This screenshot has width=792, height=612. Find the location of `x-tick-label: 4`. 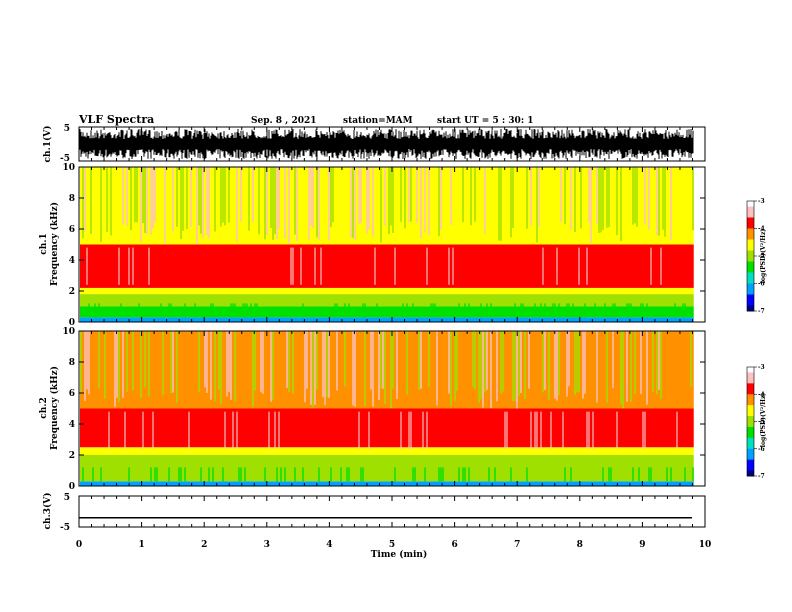

x-tick-label: 4 is located at coordinates (329, 545).